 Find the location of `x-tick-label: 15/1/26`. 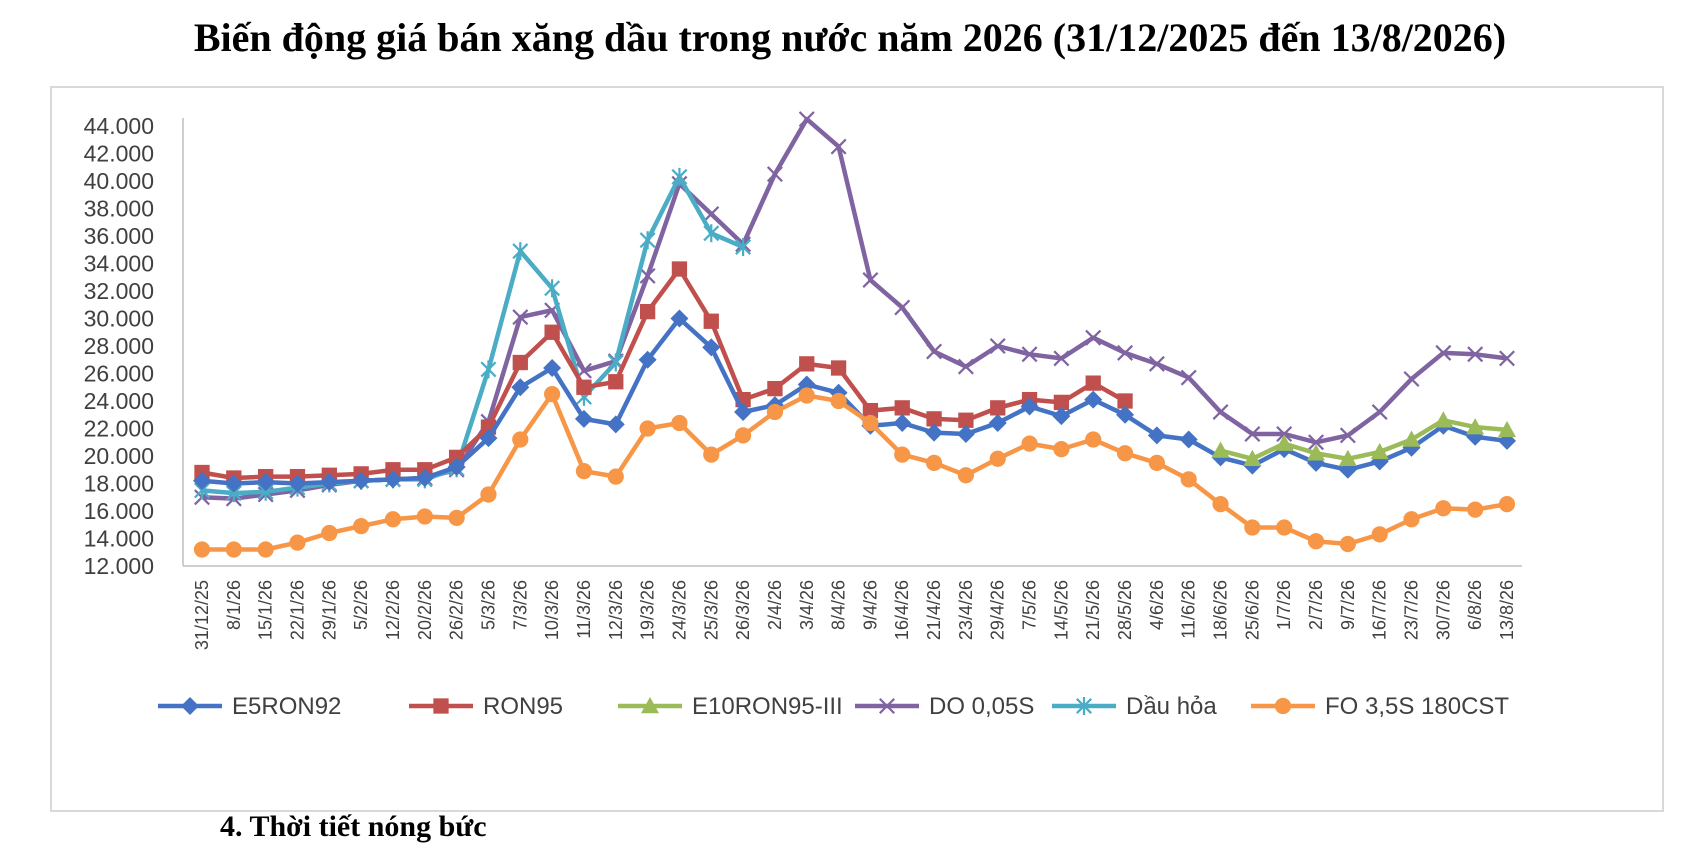

x-tick-label: 15/1/26 is located at coordinates (266, 610).